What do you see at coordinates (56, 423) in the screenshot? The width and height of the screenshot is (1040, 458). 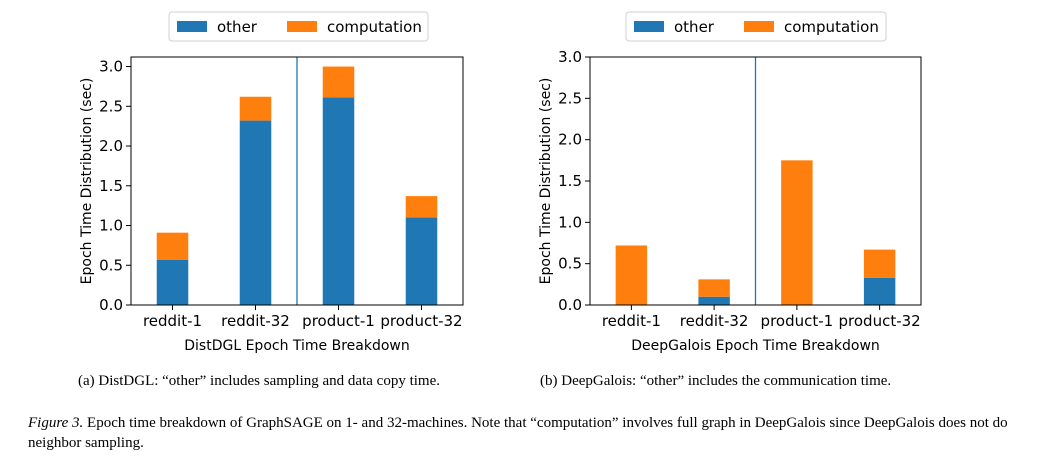 I see `figure-caption-label: Figure 3.` at bounding box center [56, 423].